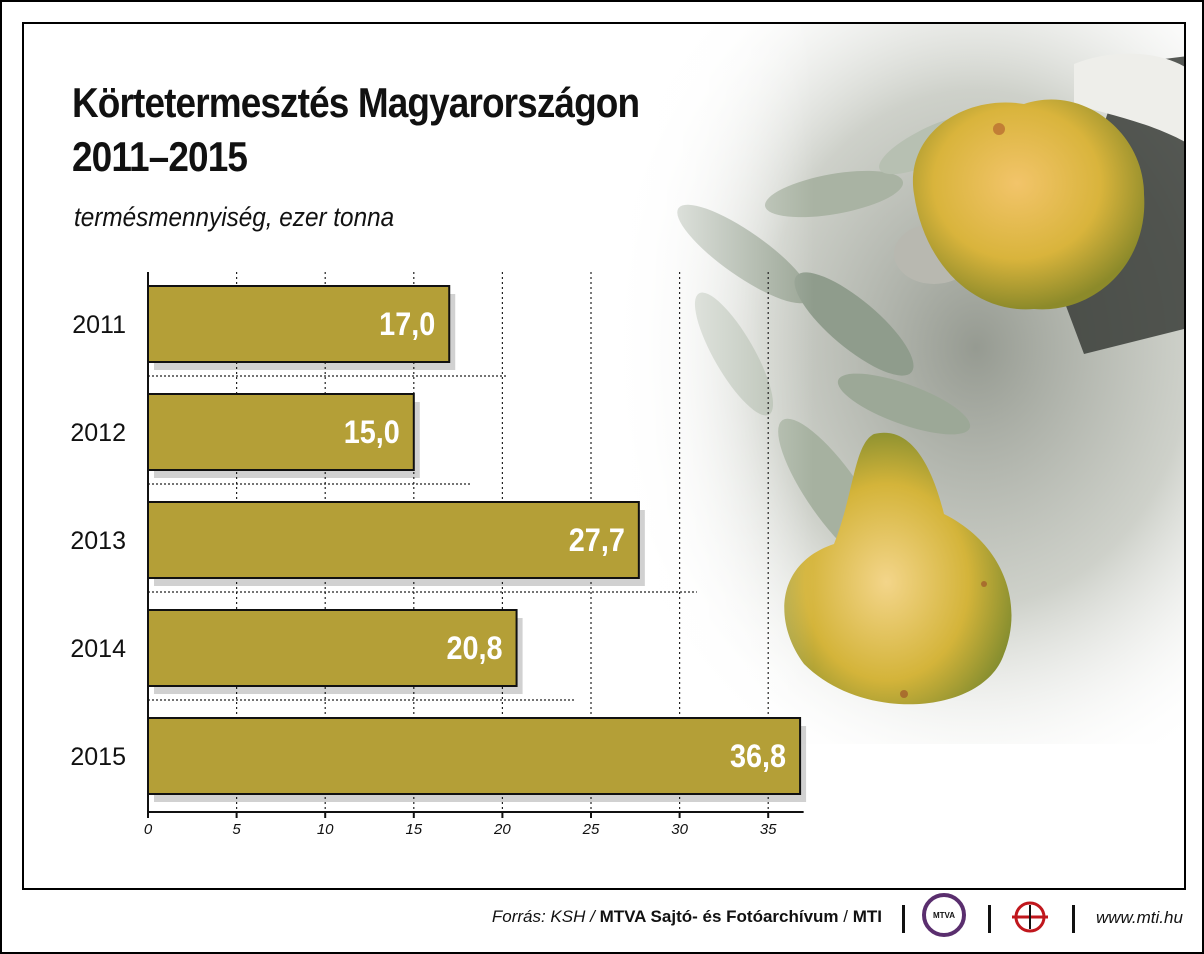 The width and height of the screenshot is (1204, 954). I want to click on source-prefix: Forrás: KSH /, so click(545, 916).